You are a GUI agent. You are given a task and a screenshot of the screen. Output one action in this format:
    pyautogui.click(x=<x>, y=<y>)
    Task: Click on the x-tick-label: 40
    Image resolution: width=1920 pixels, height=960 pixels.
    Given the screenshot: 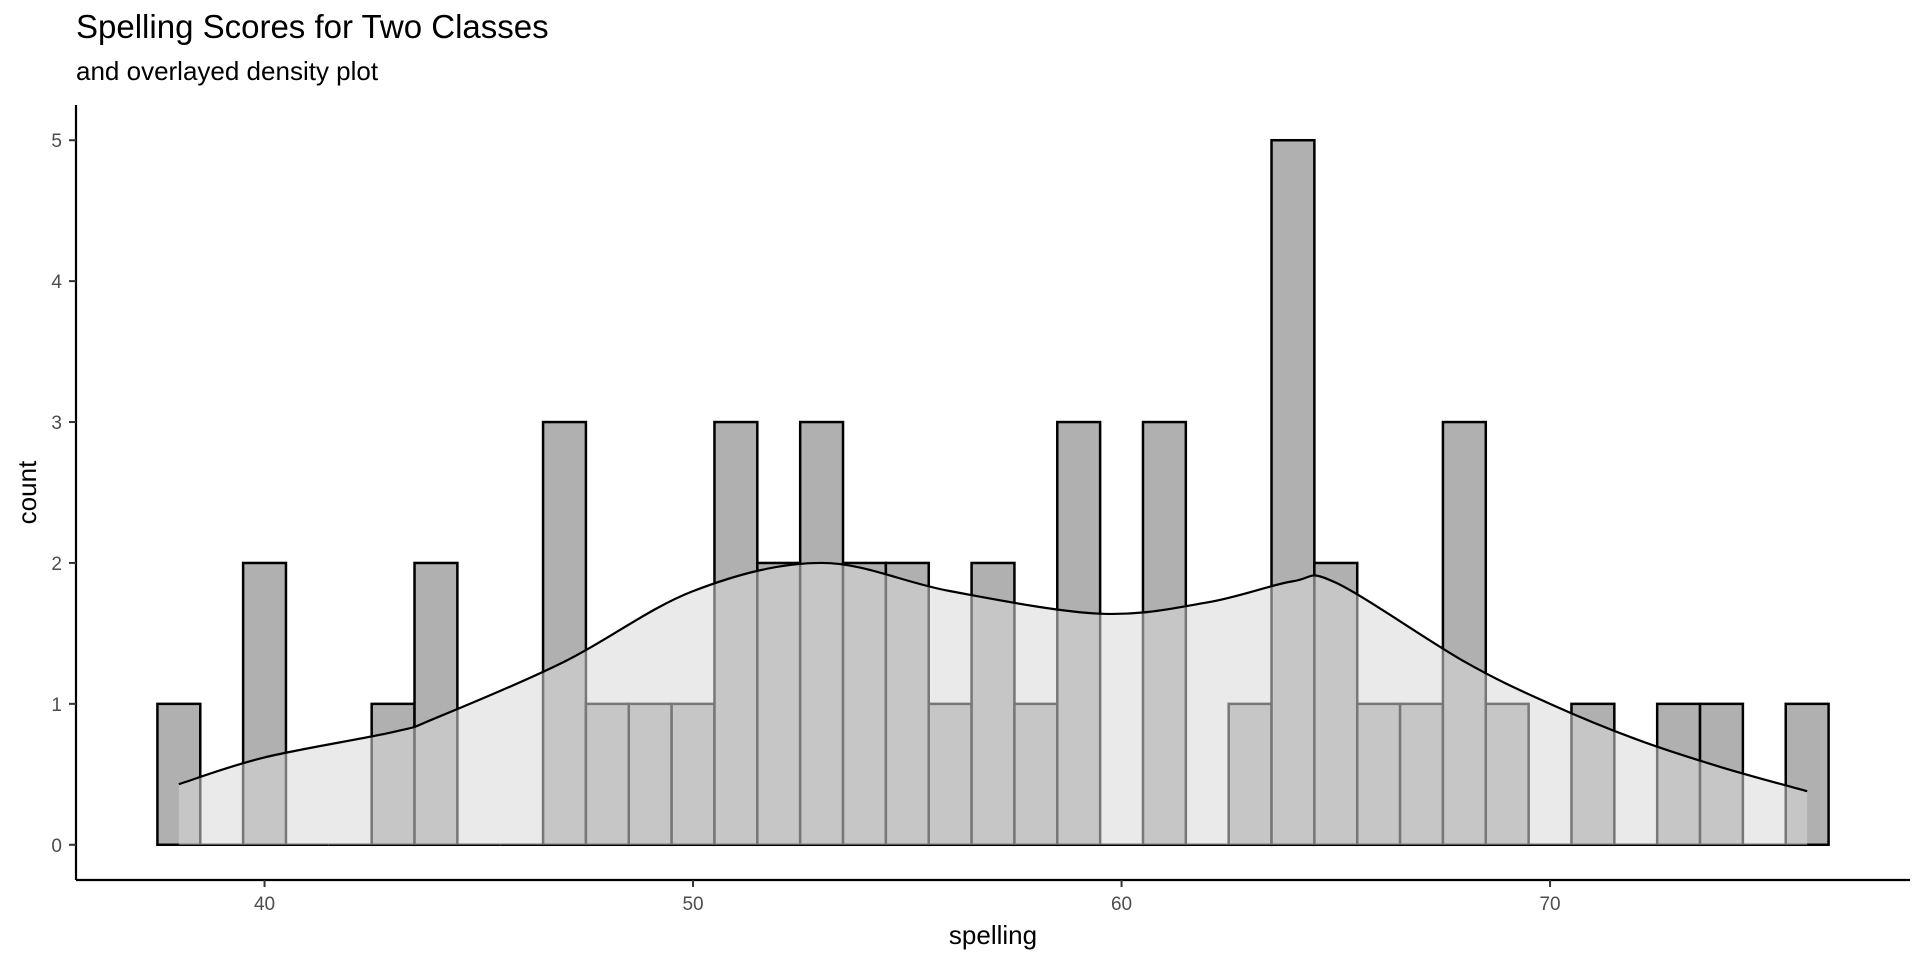 What is the action you would take?
    pyautogui.click(x=264, y=904)
    